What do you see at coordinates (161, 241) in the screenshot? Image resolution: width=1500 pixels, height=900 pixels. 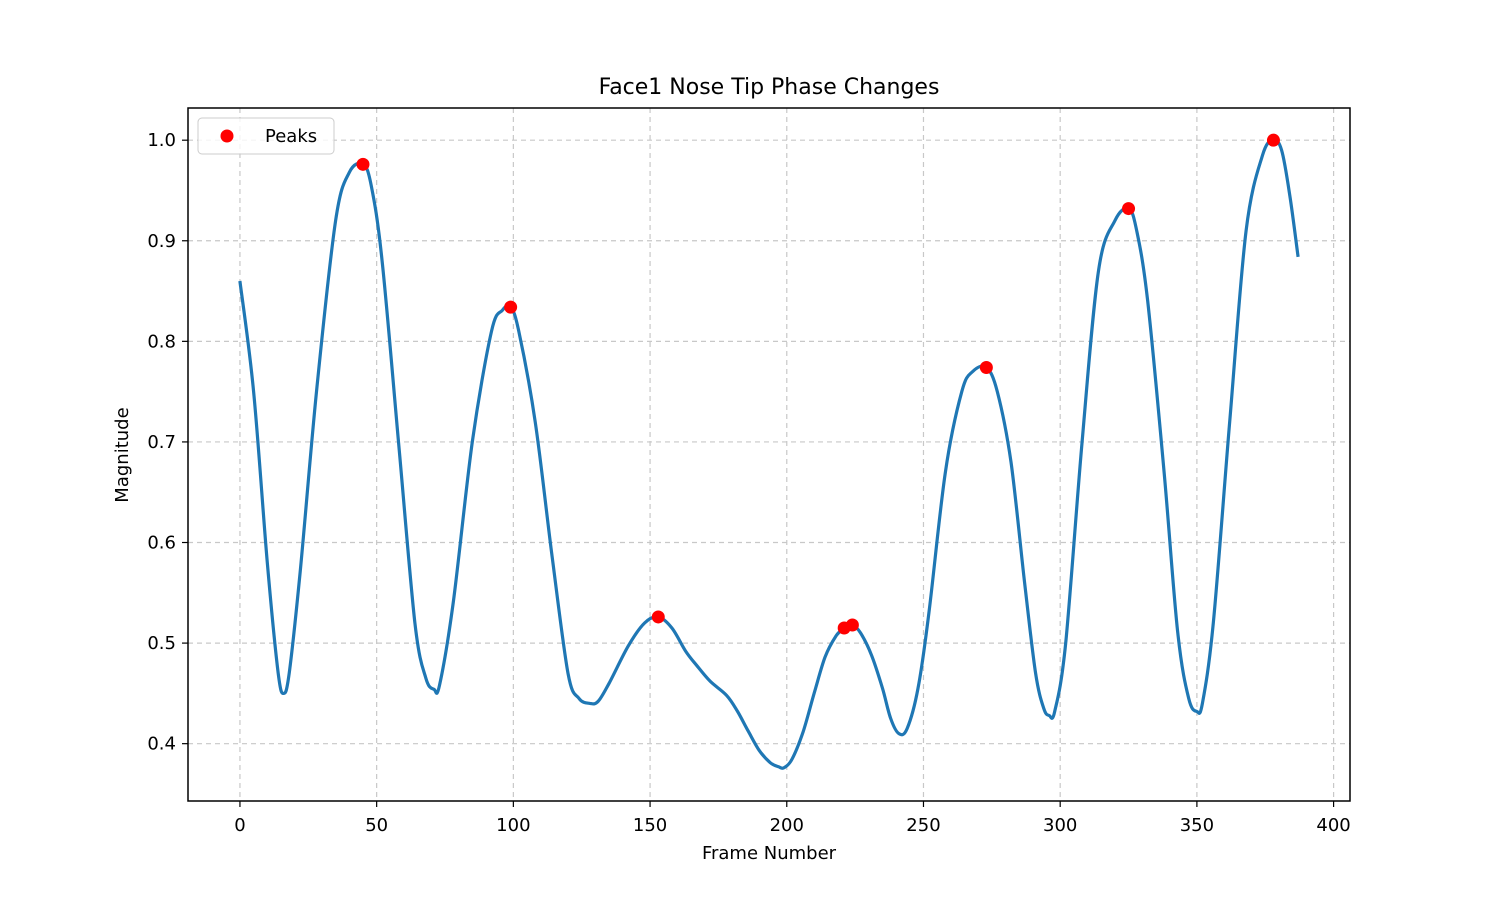 I see `y-tick-label: 0.9` at bounding box center [161, 241].